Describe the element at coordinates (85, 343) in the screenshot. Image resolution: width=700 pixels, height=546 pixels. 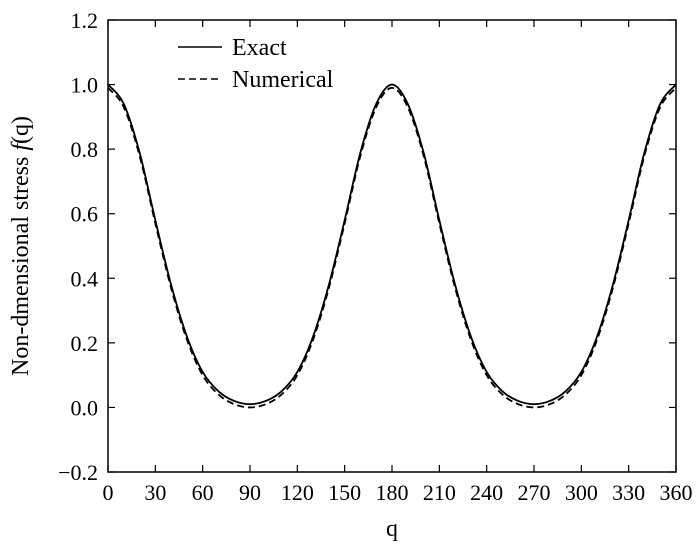
I see `y-tick-label: 0.2` at that location.